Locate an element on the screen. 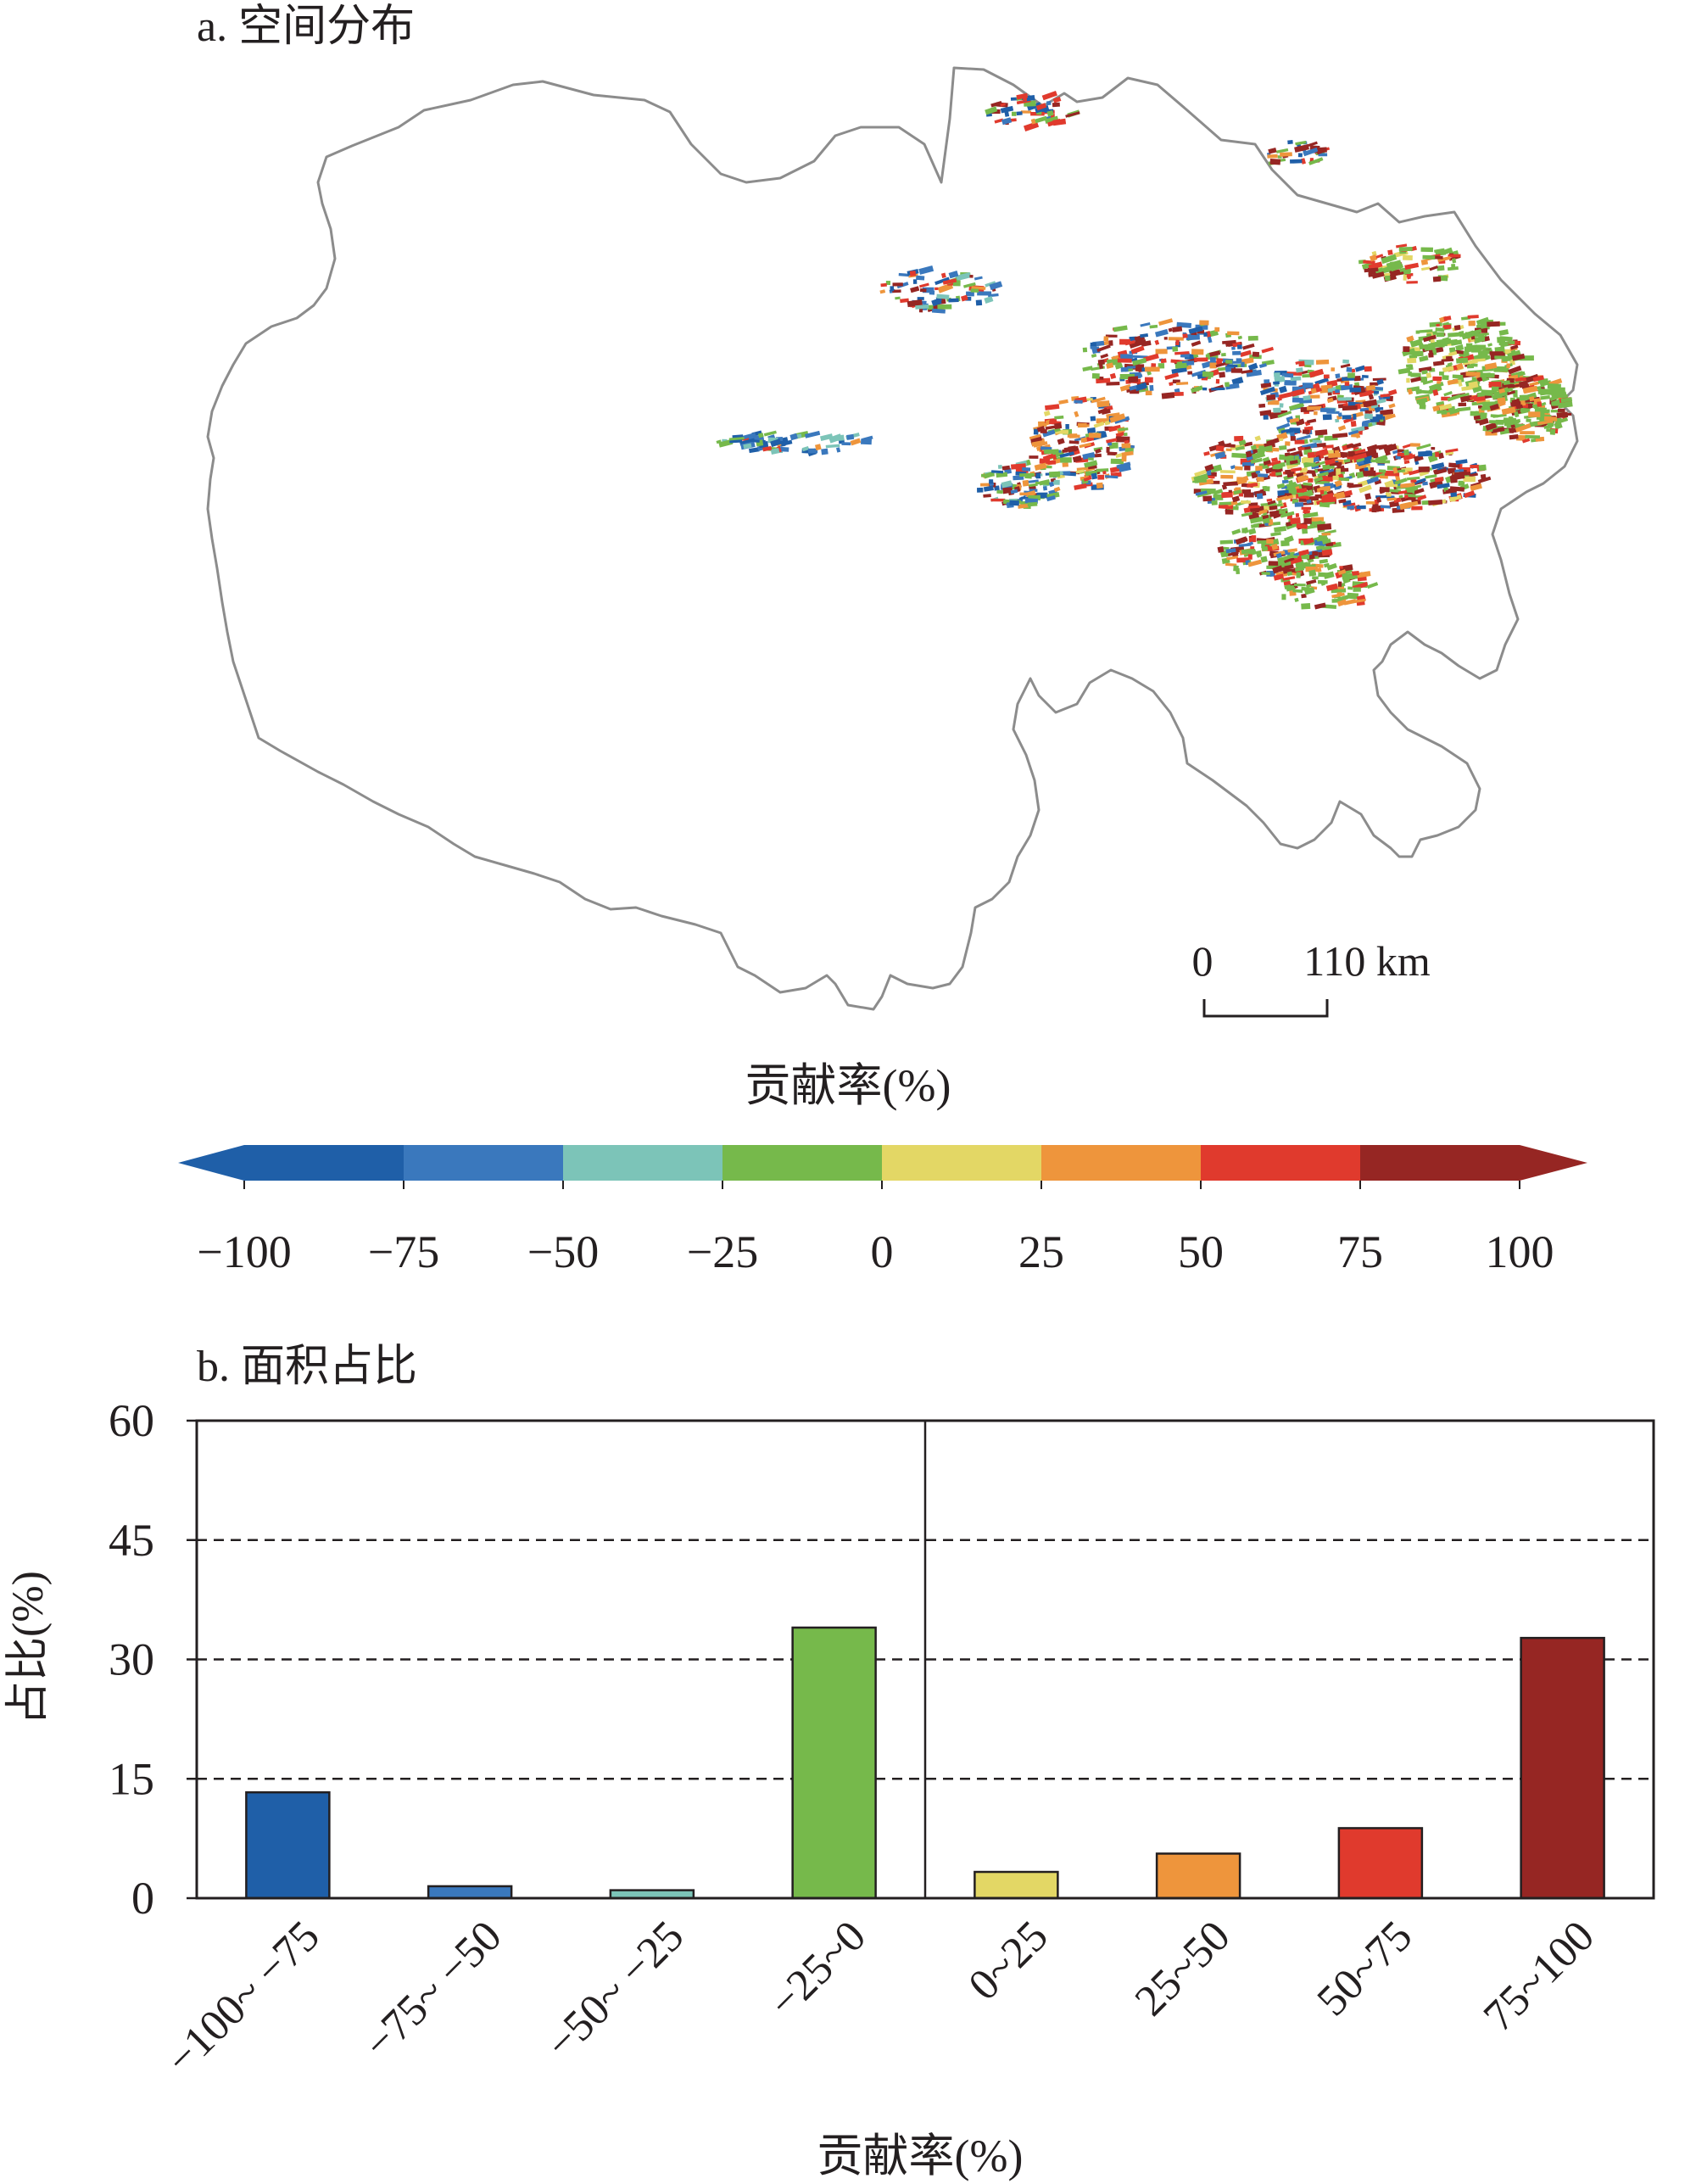  x-tick-label: 50~75 is located at coordinates (1365, 1969).